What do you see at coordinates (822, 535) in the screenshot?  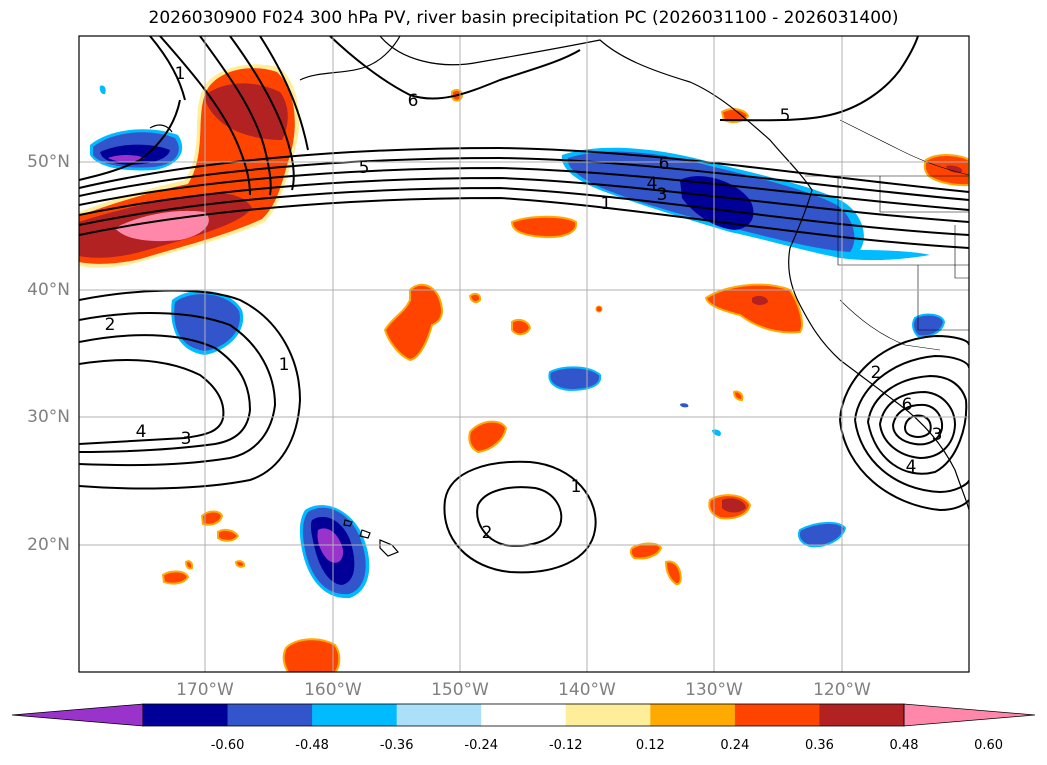 I see `negative-anomaly-baja` at bounding box center [822, 535].